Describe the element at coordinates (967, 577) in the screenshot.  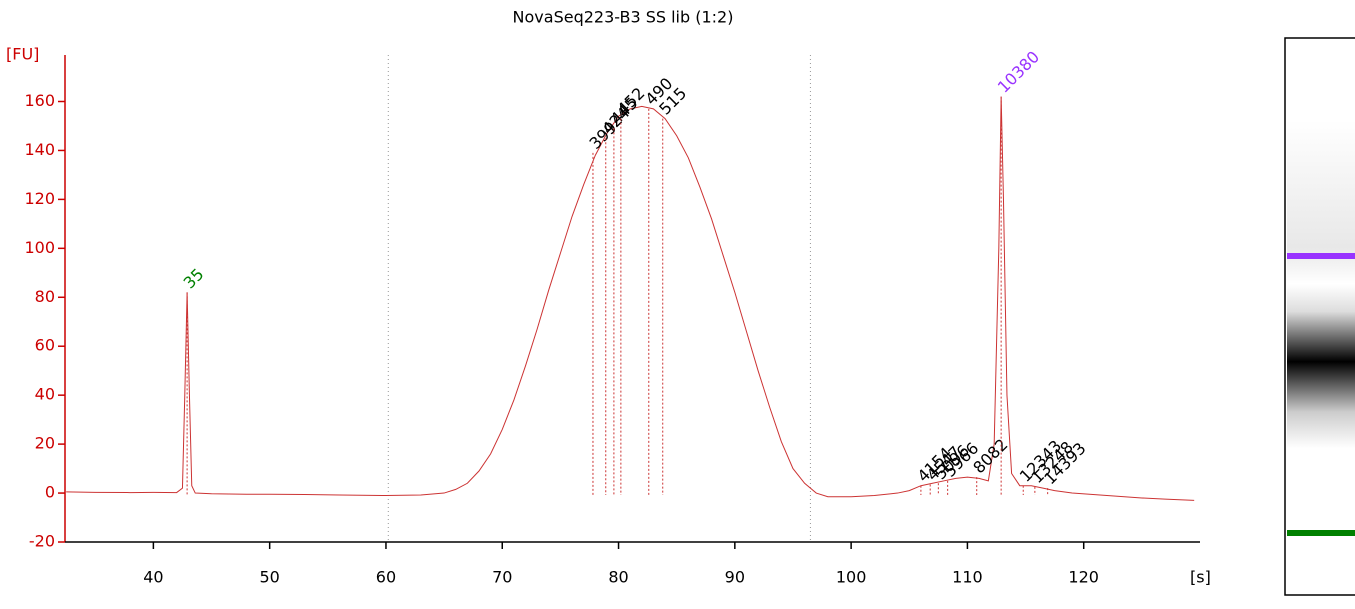
I see `x-tick-label: 110` at that location.